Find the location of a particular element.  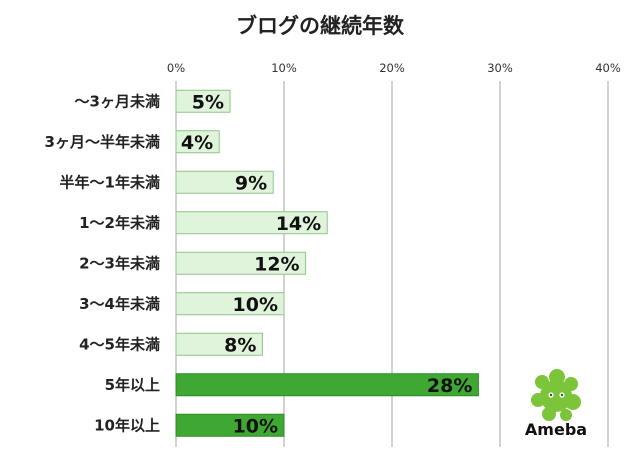

category-label: 10年以上 is located at coordinates (127, 425).